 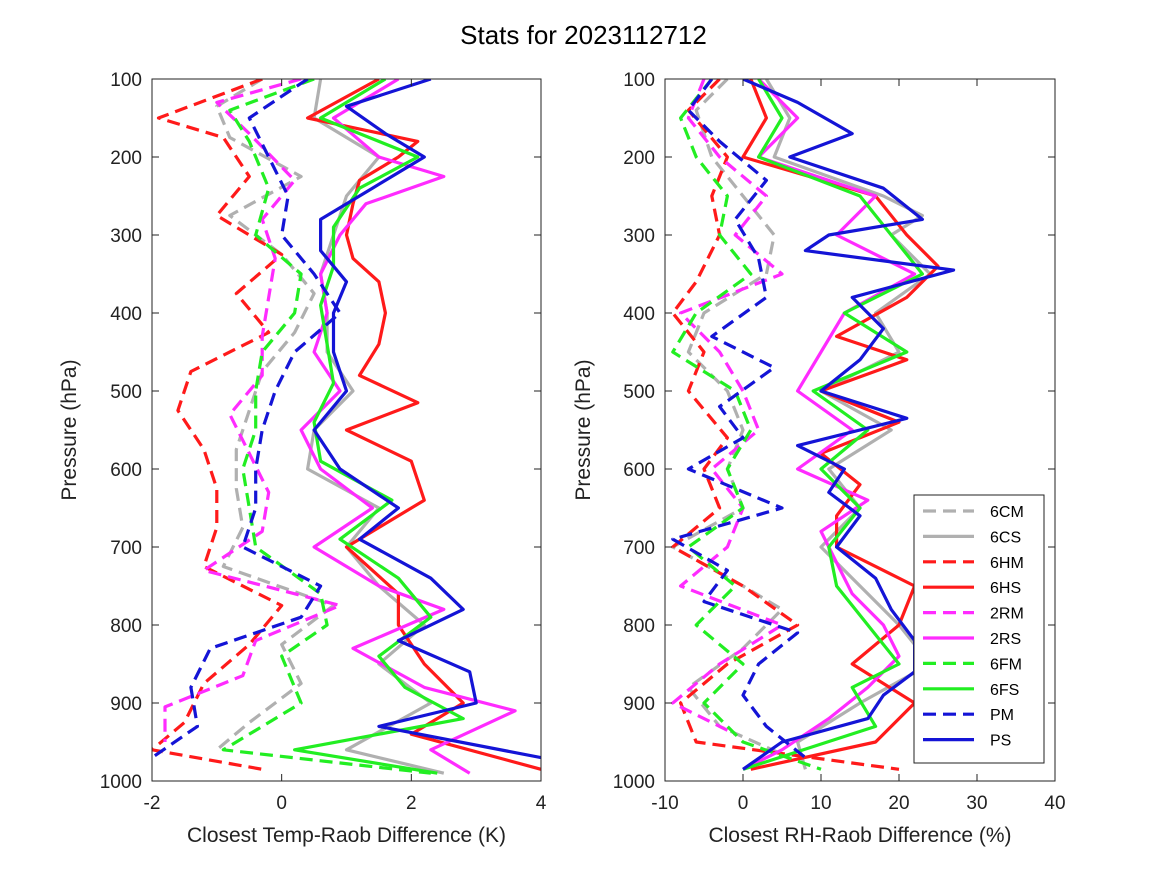 What do you see at coordinates (541, 803) in the screenshot?
I see `x-tick-label: 4` at bounding box center [541, 803].